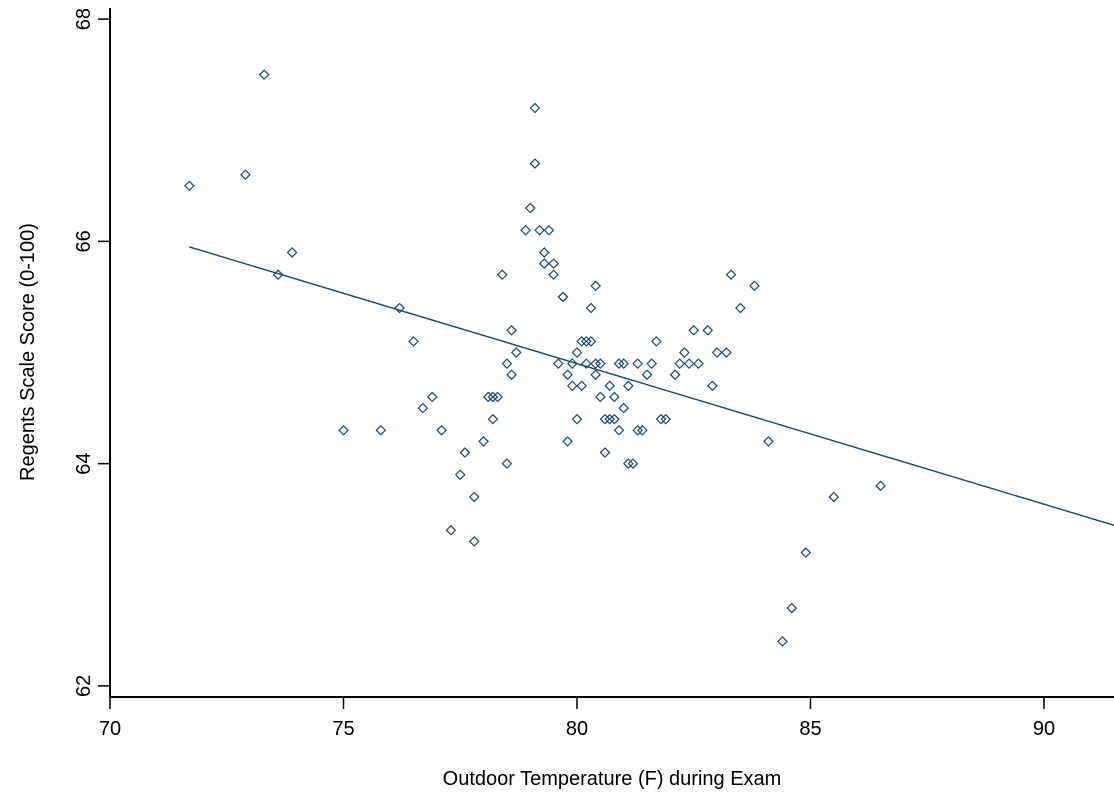  I want to click on x-axis-title: Outdoor Temperature (F) during Exam, so click(612, 779).